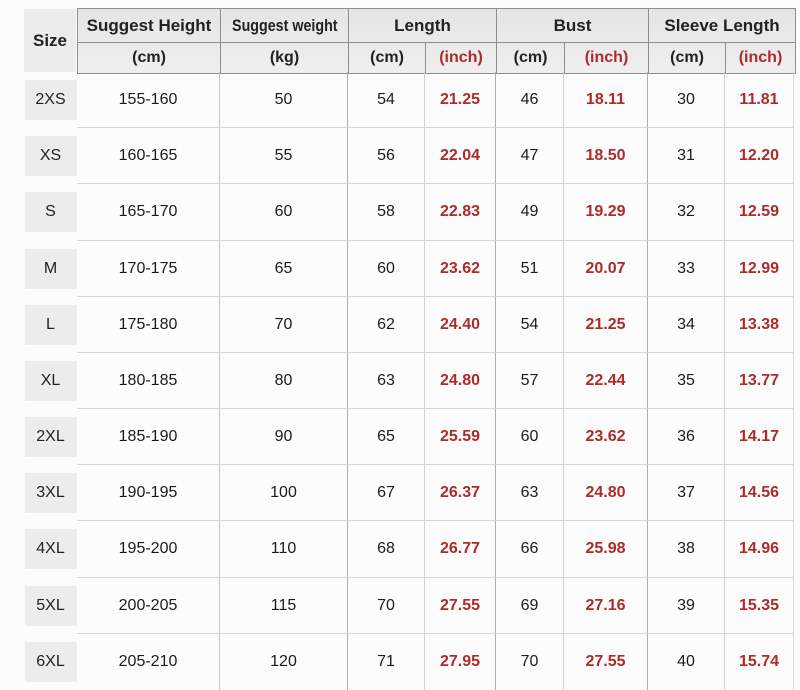  What do you see at coordinates (529, 156) in the screenshot?
I see `bust-cm-value: 47` at bounding box center [529, 156].